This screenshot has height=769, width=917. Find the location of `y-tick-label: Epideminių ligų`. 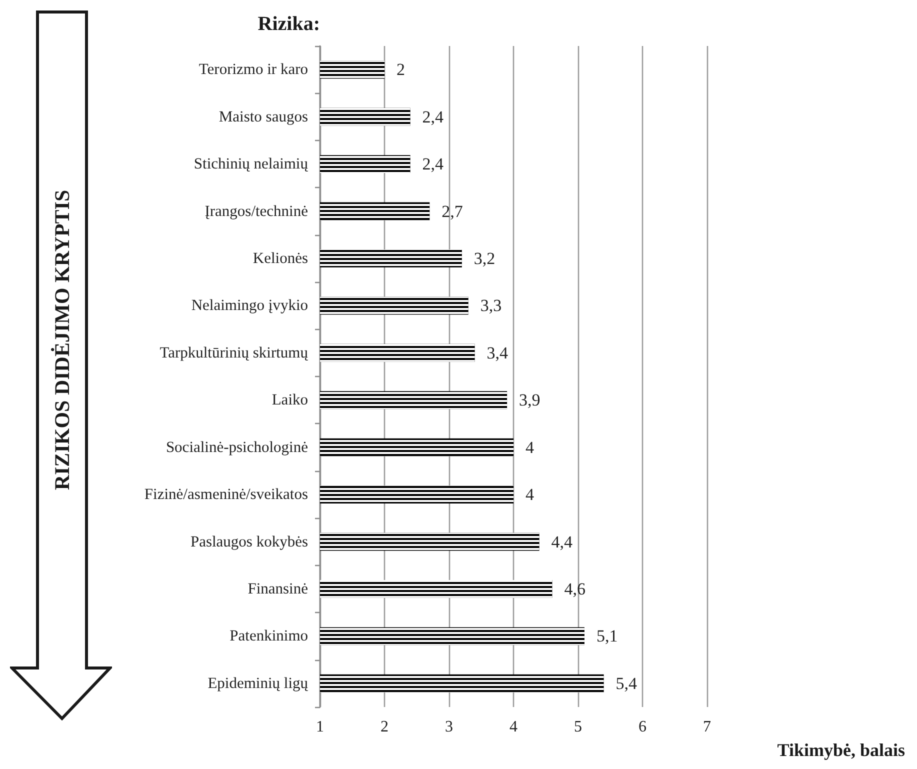

y-tick-label: Epideminių ligų is located at coordinates (258, 683).